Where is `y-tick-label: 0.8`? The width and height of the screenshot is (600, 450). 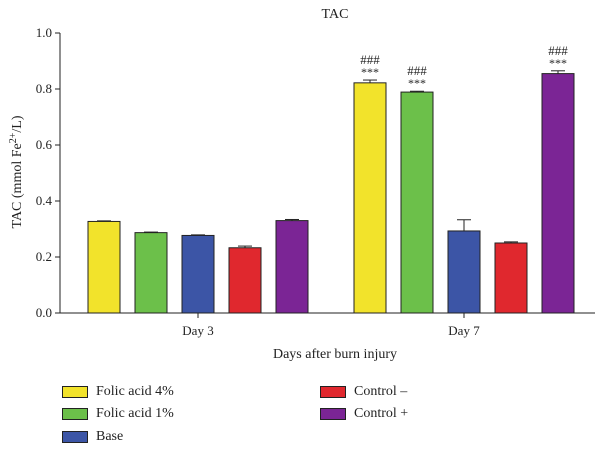 y-tick-label: 0.8 is located at coordinates (44, 88).